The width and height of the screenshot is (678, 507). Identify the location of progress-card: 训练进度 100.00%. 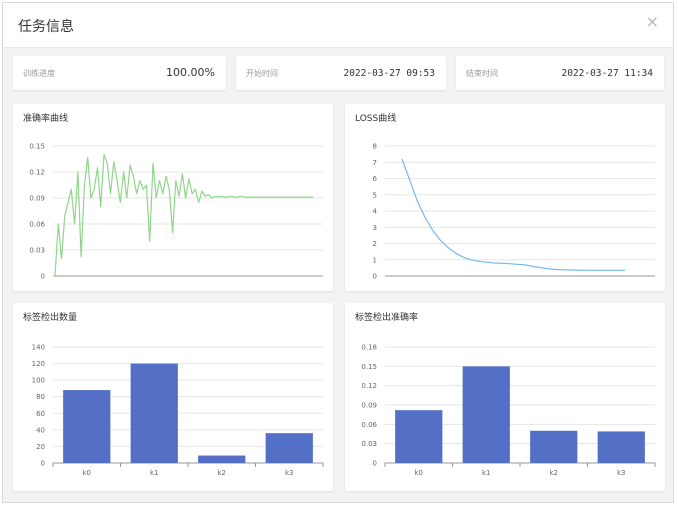
(119, 73).